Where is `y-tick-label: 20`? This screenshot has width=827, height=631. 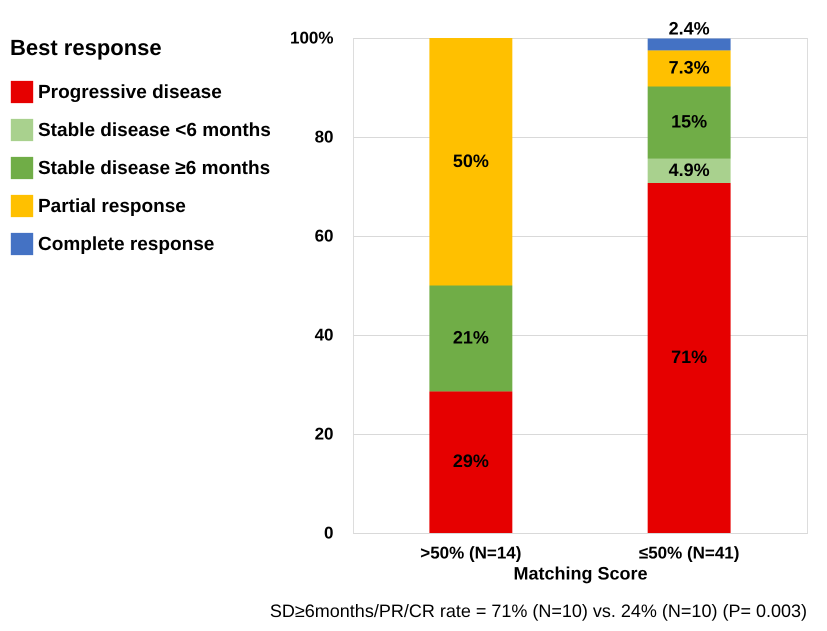
y-tick-label: 20 is located at coordinates (324, 434).